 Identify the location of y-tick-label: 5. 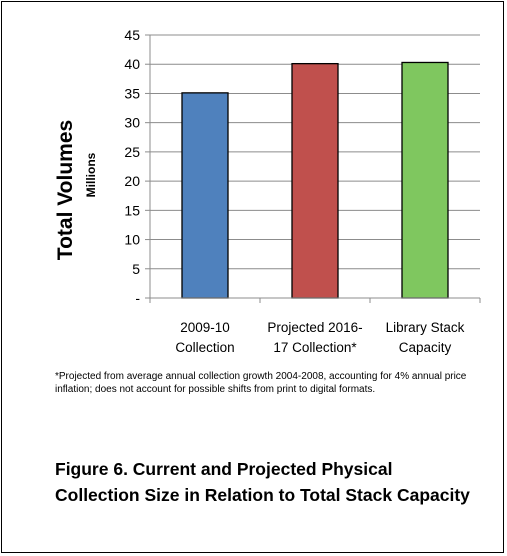
(136, 269).